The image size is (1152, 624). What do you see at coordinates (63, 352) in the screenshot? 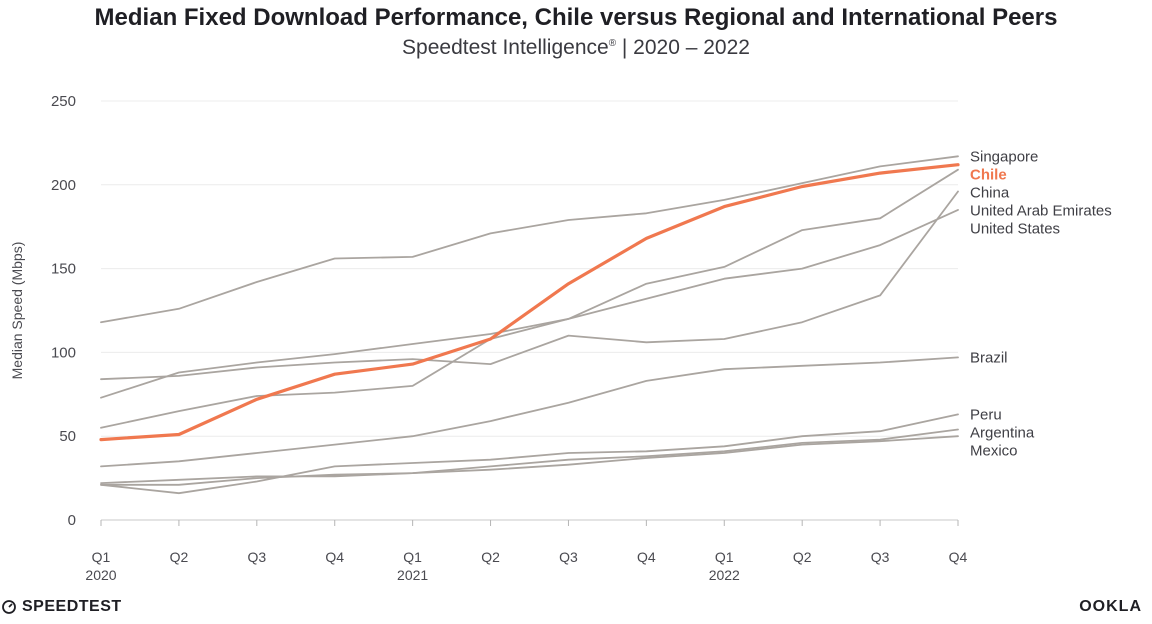
I see `y-tick-label: 100` at bounding box center [63, 352].